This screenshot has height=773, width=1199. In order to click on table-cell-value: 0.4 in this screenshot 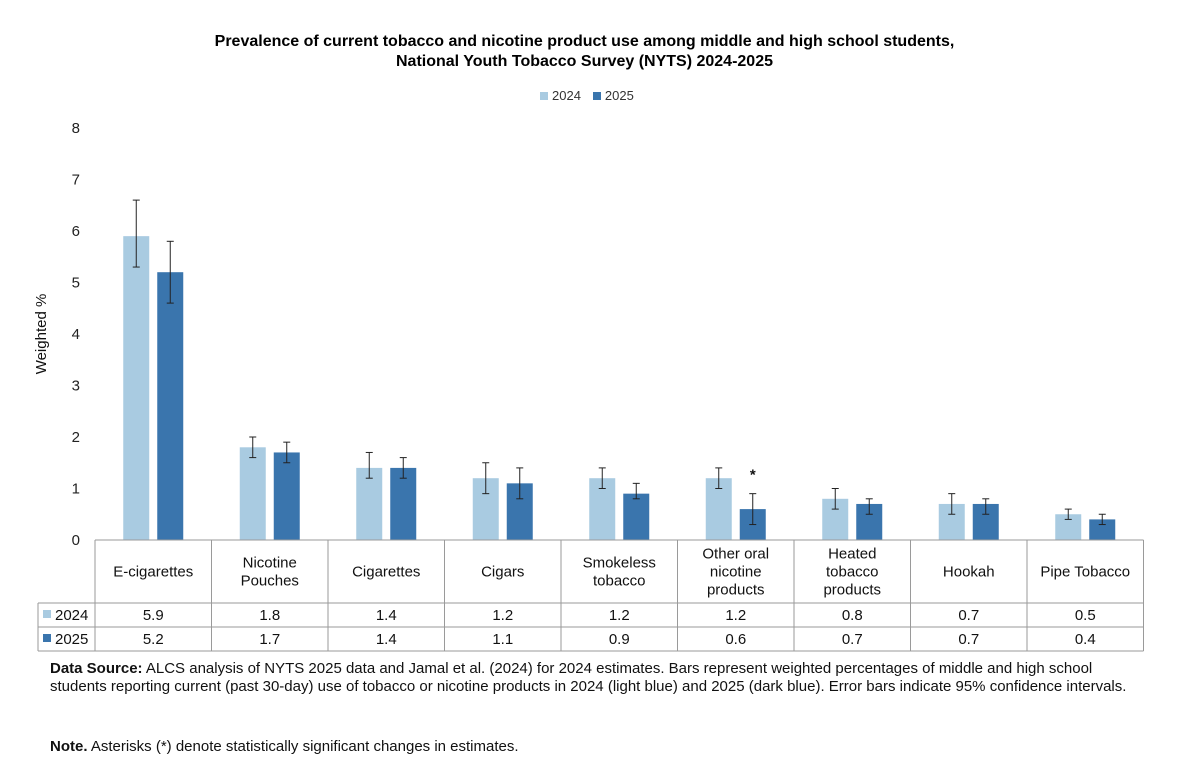, I will do `click(1085, 639)`.